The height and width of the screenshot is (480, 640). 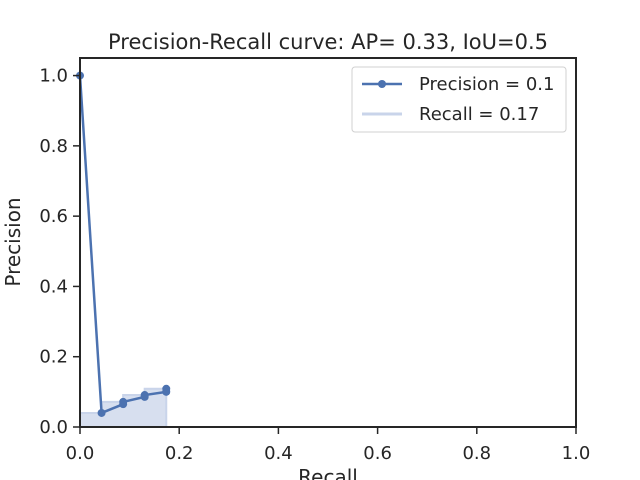 What do you see at coordinates (53, 286) in the screenshot?
I see `y-tick-label: 0.4` at bounding box center [53, 286].